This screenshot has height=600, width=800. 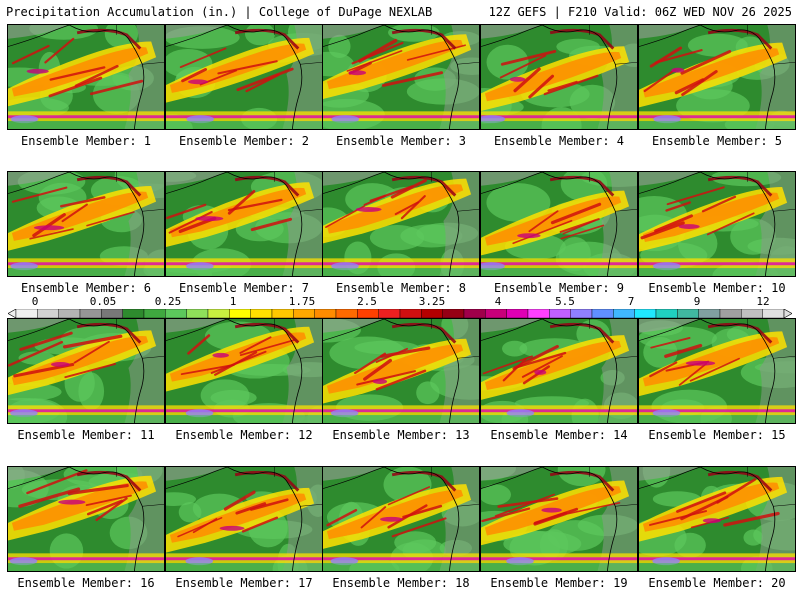 I want to click on colorbar-tick-label: 0.05, so click(x=103, y=301).